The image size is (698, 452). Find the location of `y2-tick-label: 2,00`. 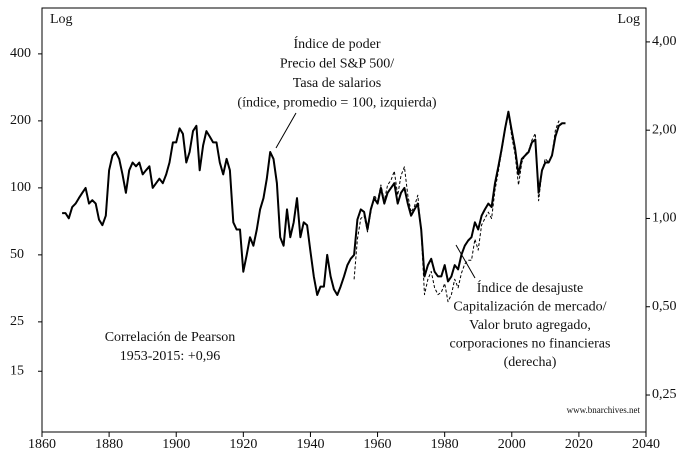

y2-tick-label: 2,00 is located at coordinates (664, 129).